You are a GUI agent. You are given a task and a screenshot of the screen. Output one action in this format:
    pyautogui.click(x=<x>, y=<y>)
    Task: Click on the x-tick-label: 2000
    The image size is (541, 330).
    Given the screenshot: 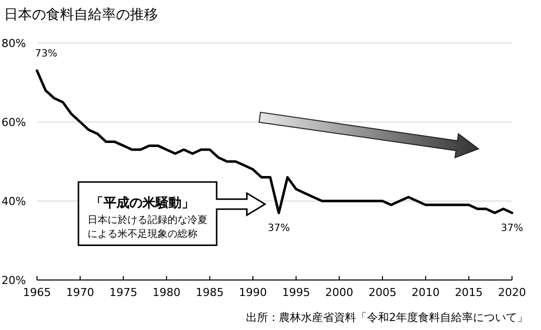 What is the action you would take?
    pyautogui.click(x=339, y=292)
    